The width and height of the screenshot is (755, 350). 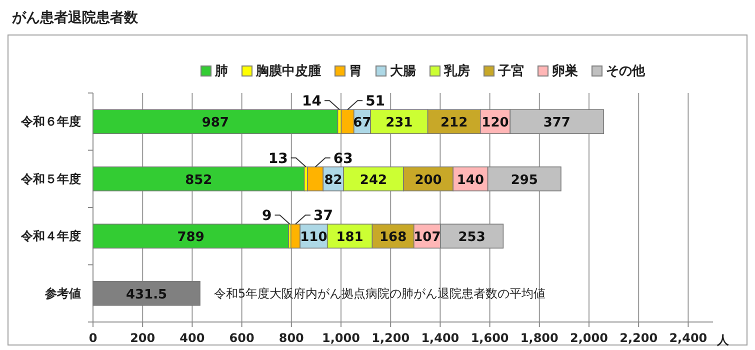 What do you see at coordinates (454, 123) in the screenshot?
I see `data-label: 212` at bounding box center [454, 123].